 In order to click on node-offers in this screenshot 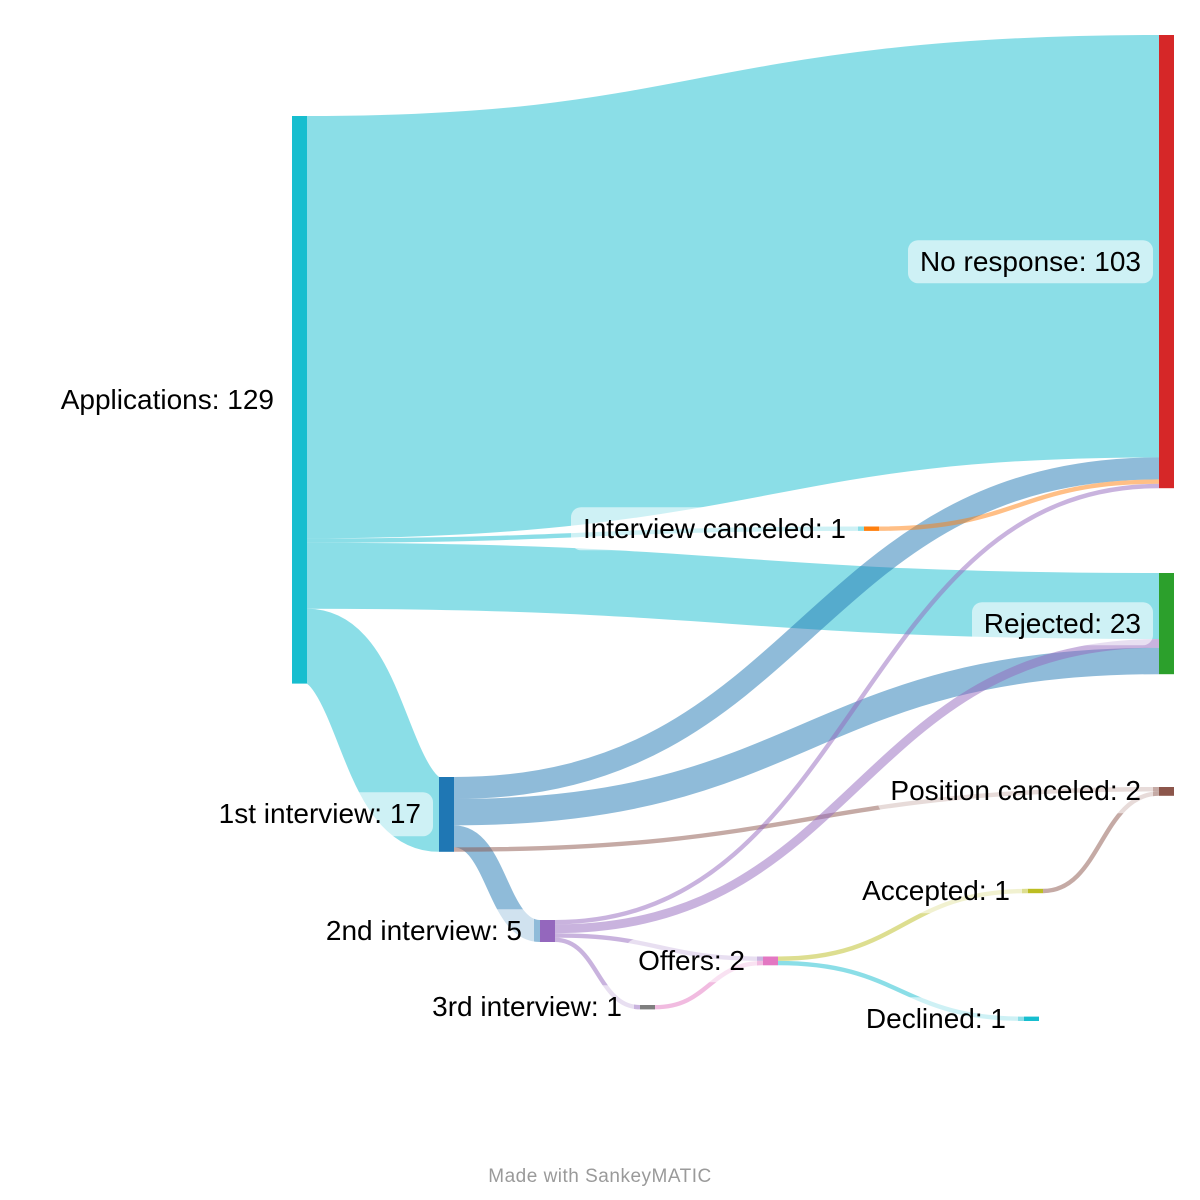, I will do `click(770, 961)`.